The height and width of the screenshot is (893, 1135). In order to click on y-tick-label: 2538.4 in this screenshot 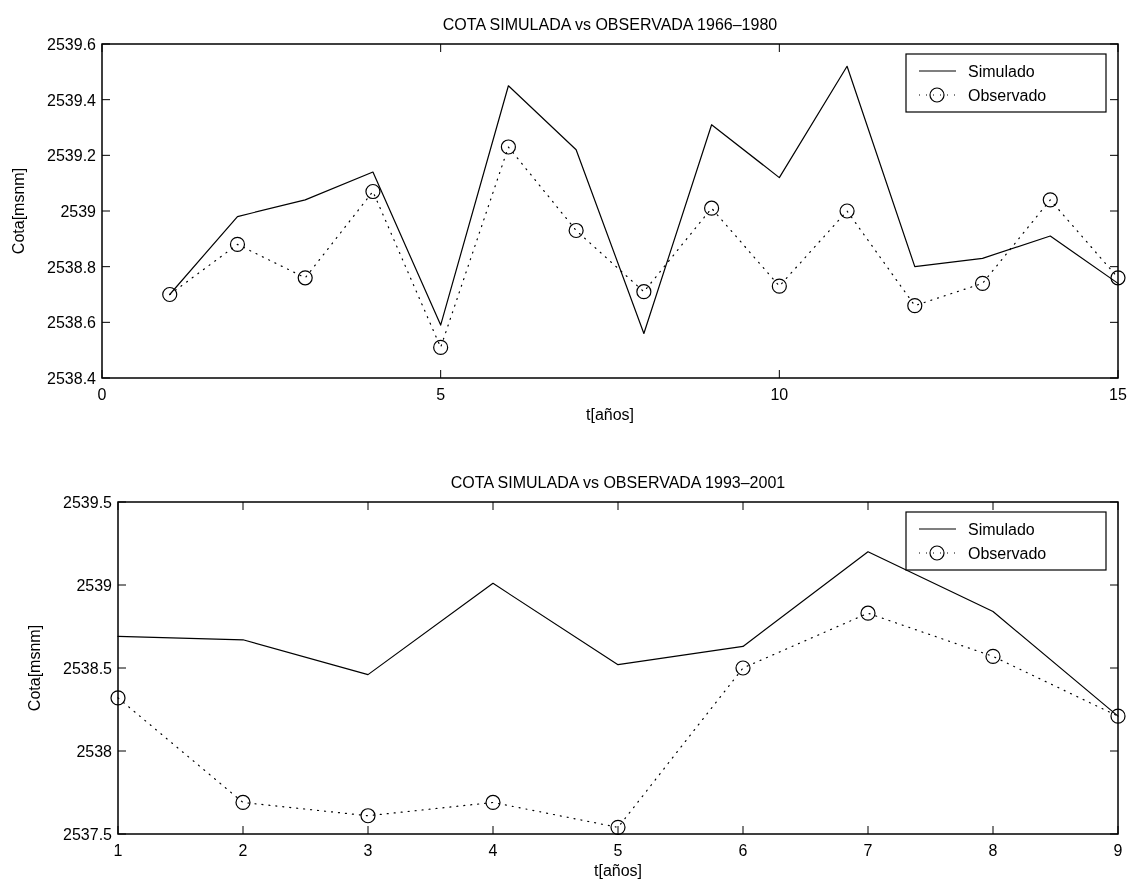, I will do `click(72, 378)`.